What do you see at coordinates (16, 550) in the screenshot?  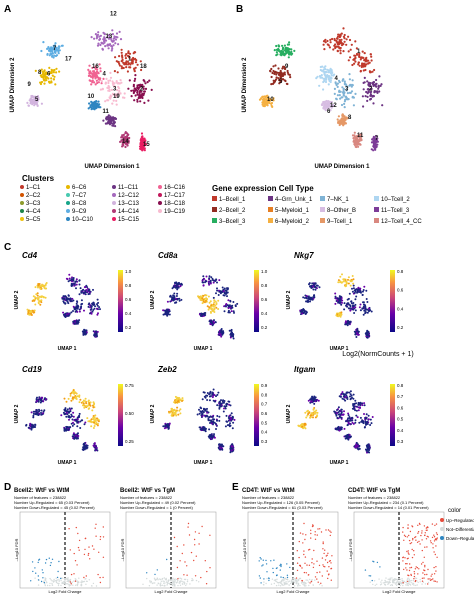 I see `volcano-ylabel: –Log10 FDR` at bounding box center [16, 550].